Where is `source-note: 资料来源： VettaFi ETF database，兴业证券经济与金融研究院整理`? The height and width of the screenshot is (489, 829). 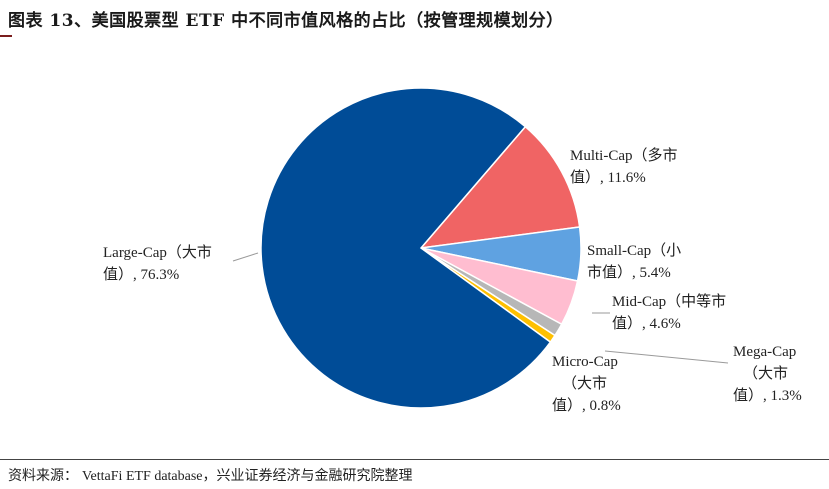 source-note: 资料来源： VettaFi ETF database，兴业证券经济与金融研究院整理 is located at coordinates (210, 475).